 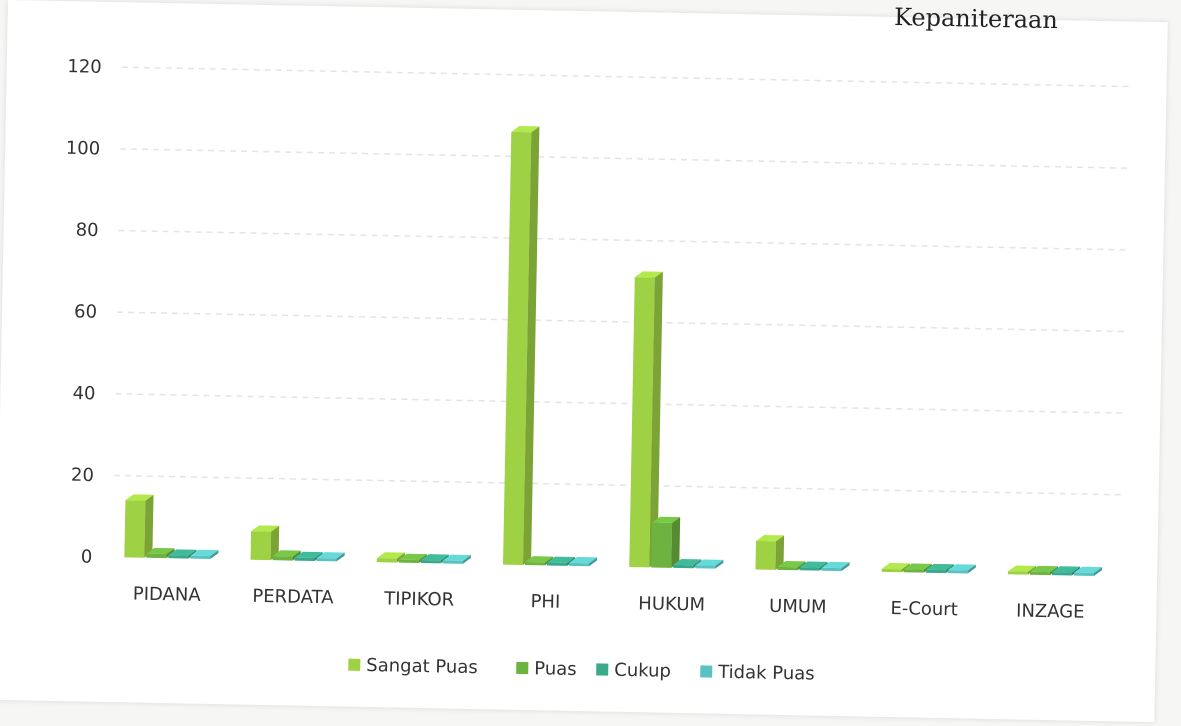 I want to click on x-category-label: UMUM, so click(x=798, y=607).